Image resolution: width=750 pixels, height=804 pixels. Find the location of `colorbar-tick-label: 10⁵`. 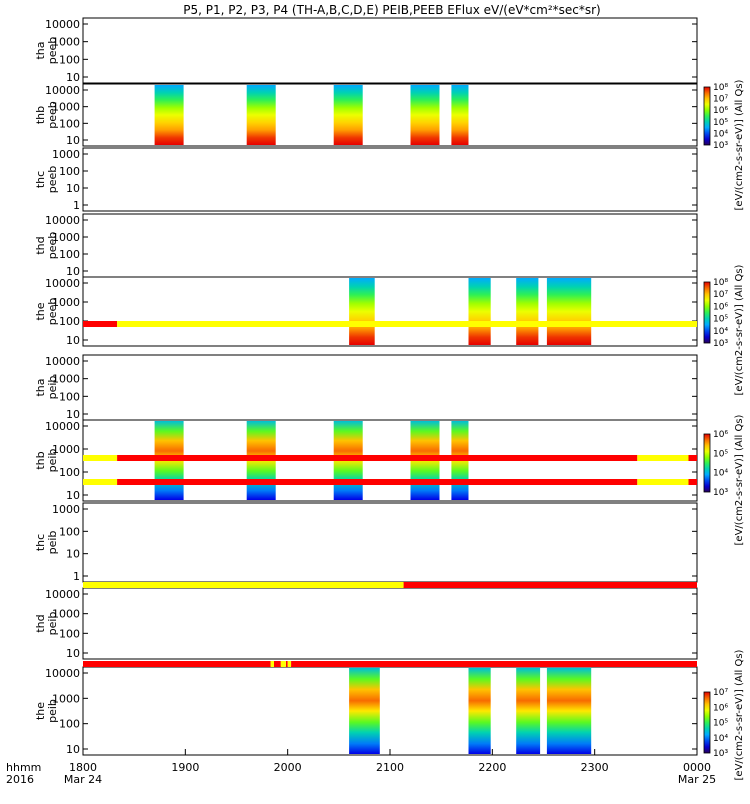

colorbar-tick-label: 10⁵ is located at coordinates (720, 123).